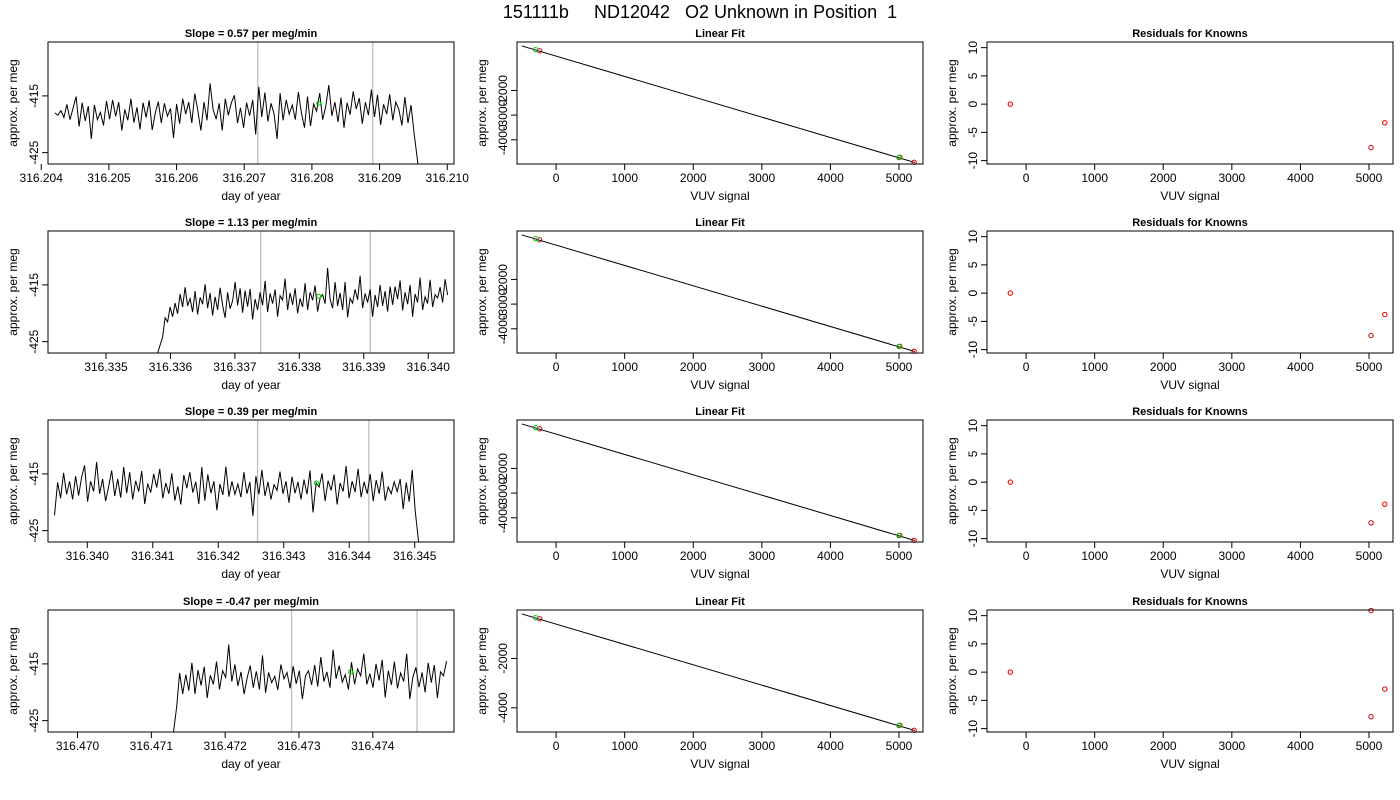  I want to click on chart-title: Slope = 0.57 per meg/min, so click(251, 34).